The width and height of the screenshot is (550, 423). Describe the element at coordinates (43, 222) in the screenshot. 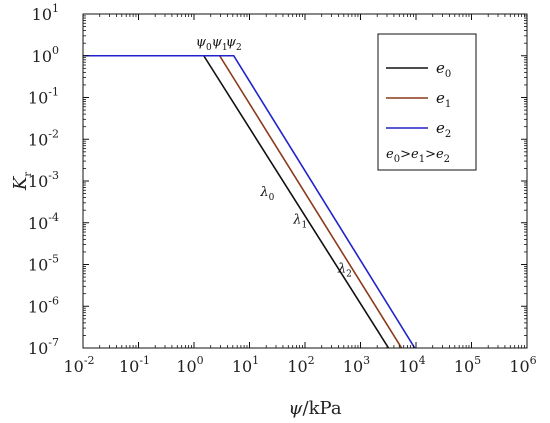

I see `y-tick-label: 10⁻⁴` at that location.